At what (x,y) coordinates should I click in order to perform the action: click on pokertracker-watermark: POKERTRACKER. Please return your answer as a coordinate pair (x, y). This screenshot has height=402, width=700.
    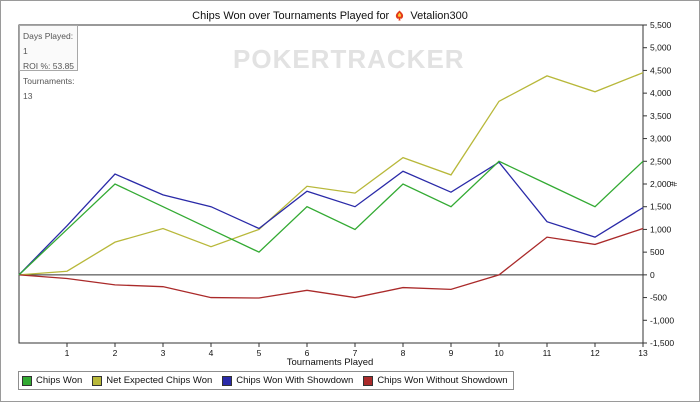
    Looking at the image, I should click on (349, 59).